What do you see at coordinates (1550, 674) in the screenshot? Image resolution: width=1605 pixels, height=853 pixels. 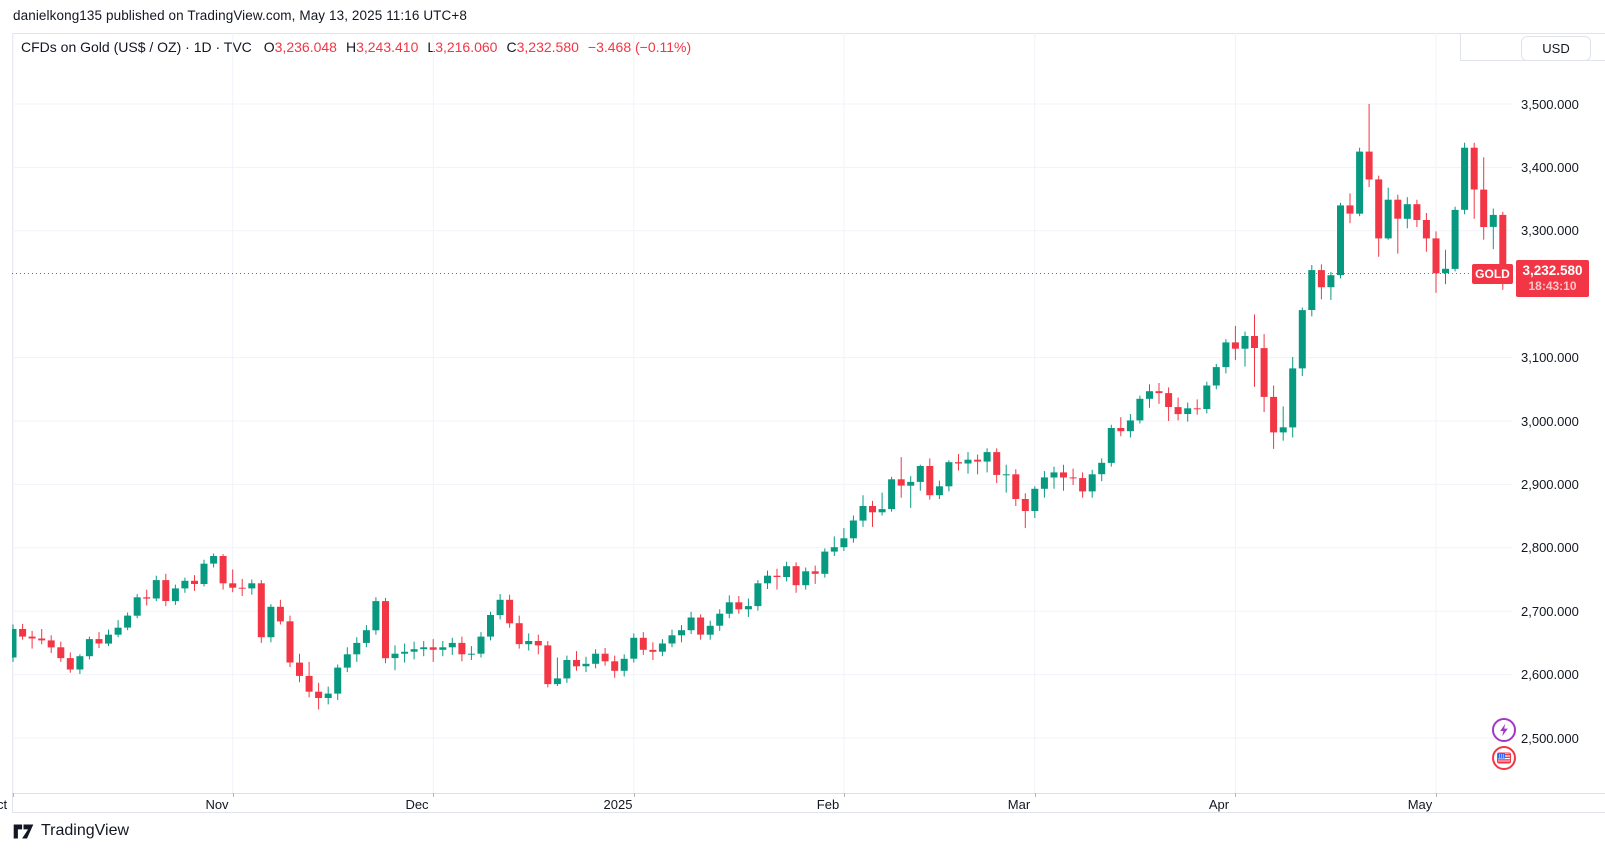 I see `price-axis-label: 2,600.000` at bounding box center [1550, 674].